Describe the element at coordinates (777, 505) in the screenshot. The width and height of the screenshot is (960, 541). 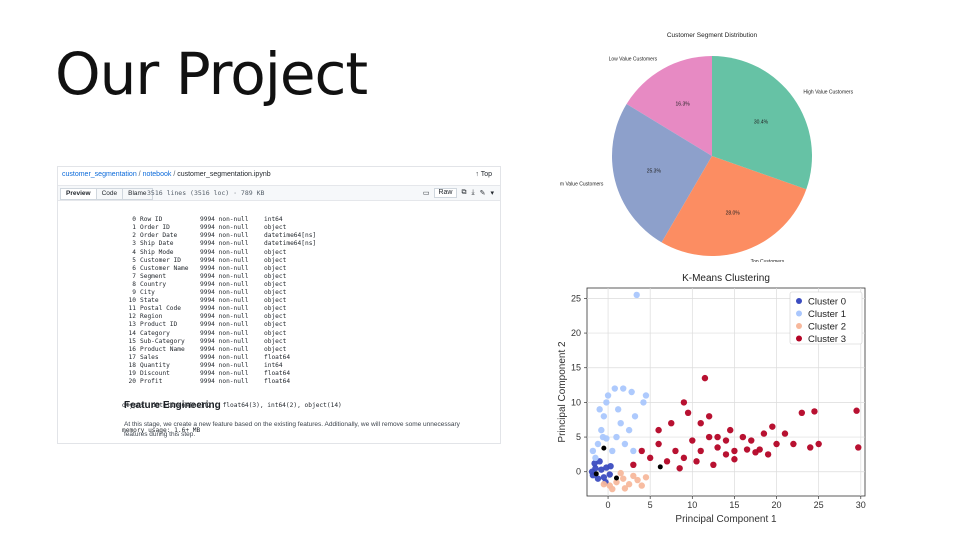
I see `x-tick-label: 20` at that location.